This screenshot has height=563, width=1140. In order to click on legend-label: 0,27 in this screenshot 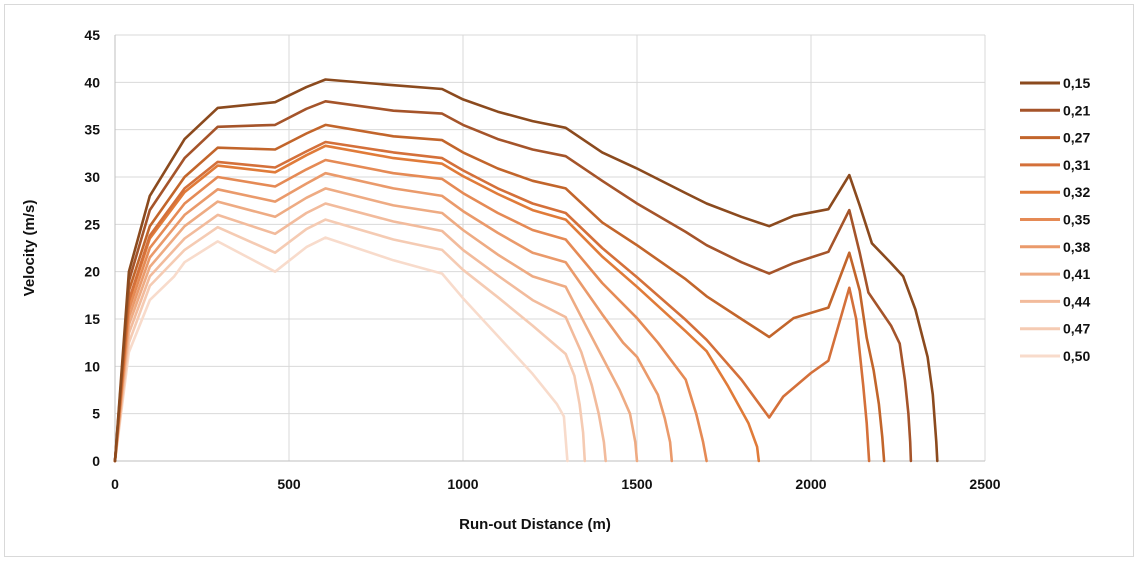, I will do `click(1076, 138)`.